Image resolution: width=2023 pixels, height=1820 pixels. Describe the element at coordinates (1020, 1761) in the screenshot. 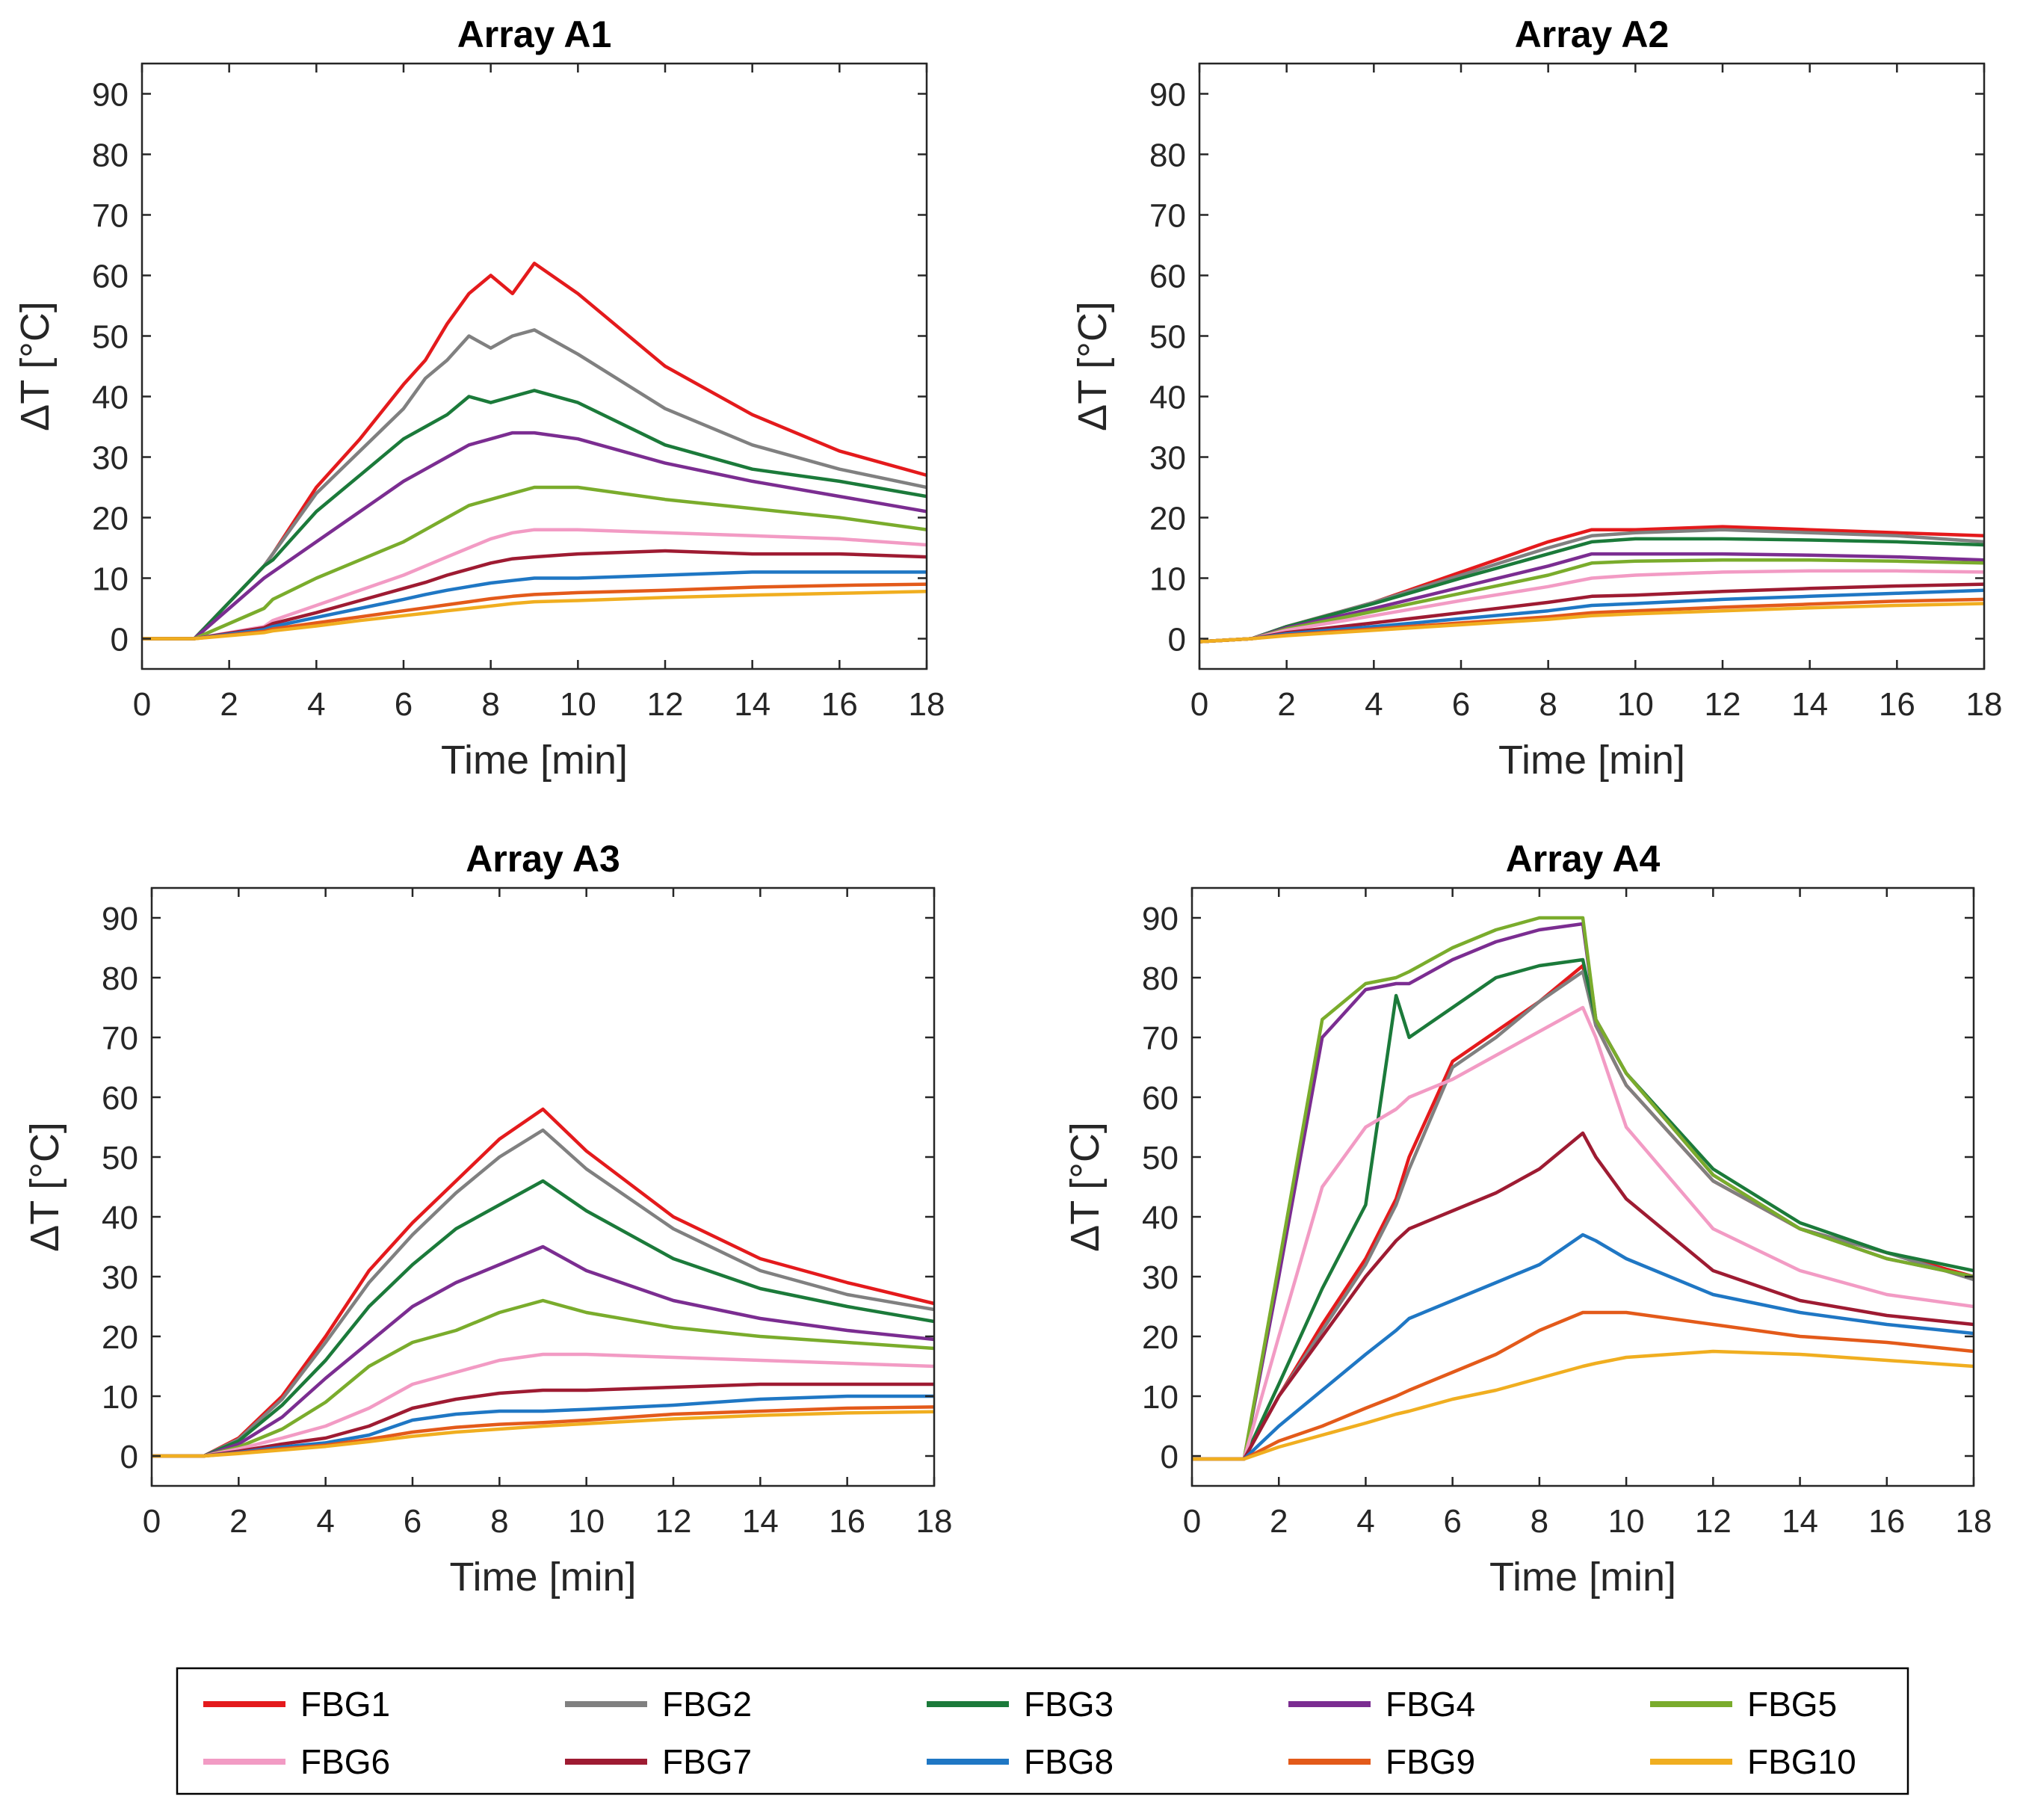

I see `legend-item-fbg8: FBG8` at that location.